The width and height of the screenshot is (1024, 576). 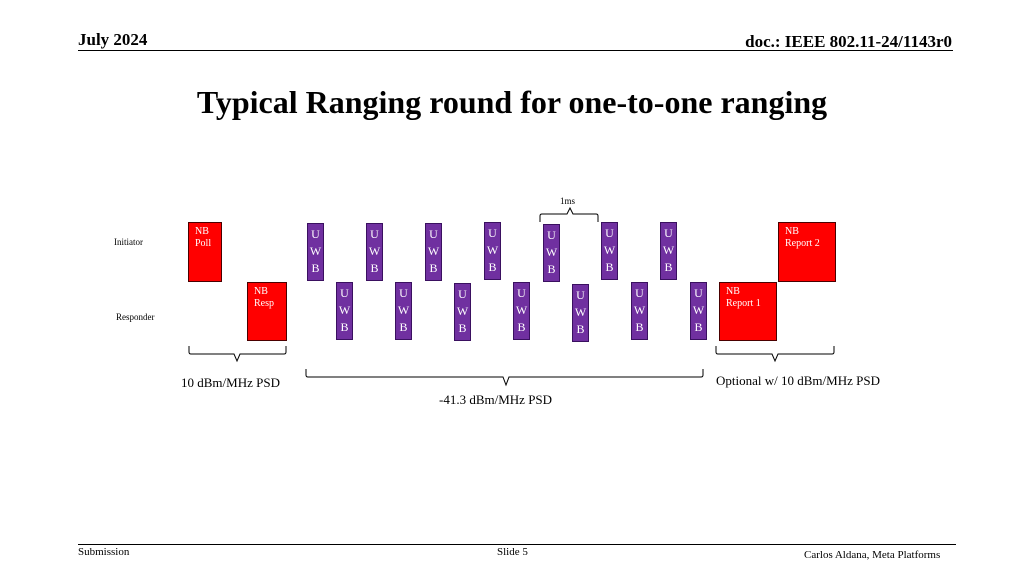 What do you see at coordinates (113, 39) in the screenshot?
I see `header-date: July 2024` at bounding box center [113, 39].